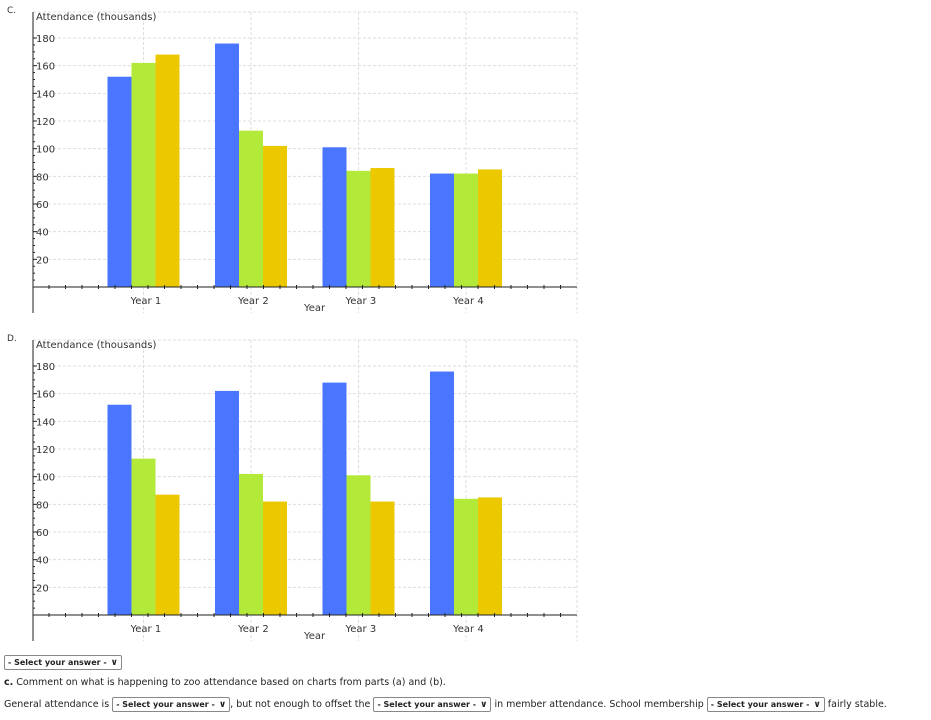  I want to click on option-label-c: C., so click(12, 11).